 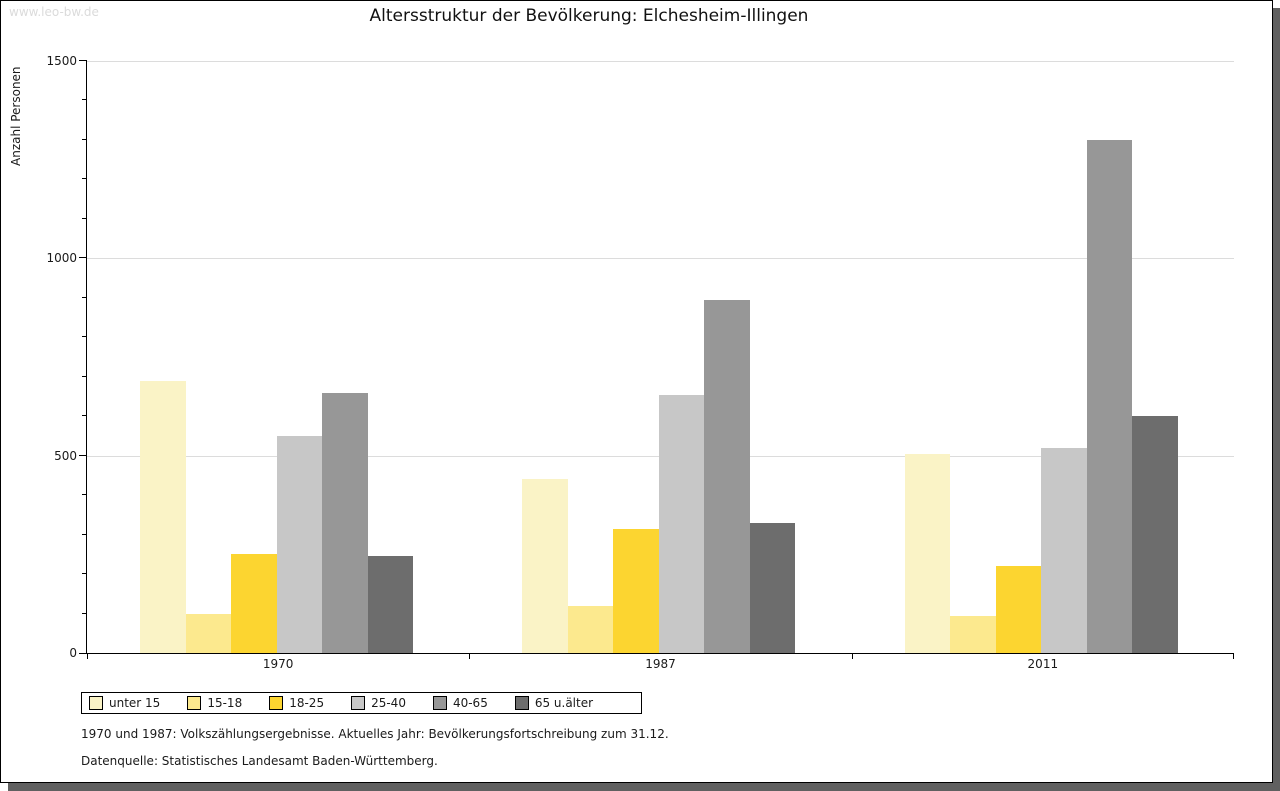 I want to click on legend-item-65-u.älter: 65 u.älter, so click(x=554, y=703).